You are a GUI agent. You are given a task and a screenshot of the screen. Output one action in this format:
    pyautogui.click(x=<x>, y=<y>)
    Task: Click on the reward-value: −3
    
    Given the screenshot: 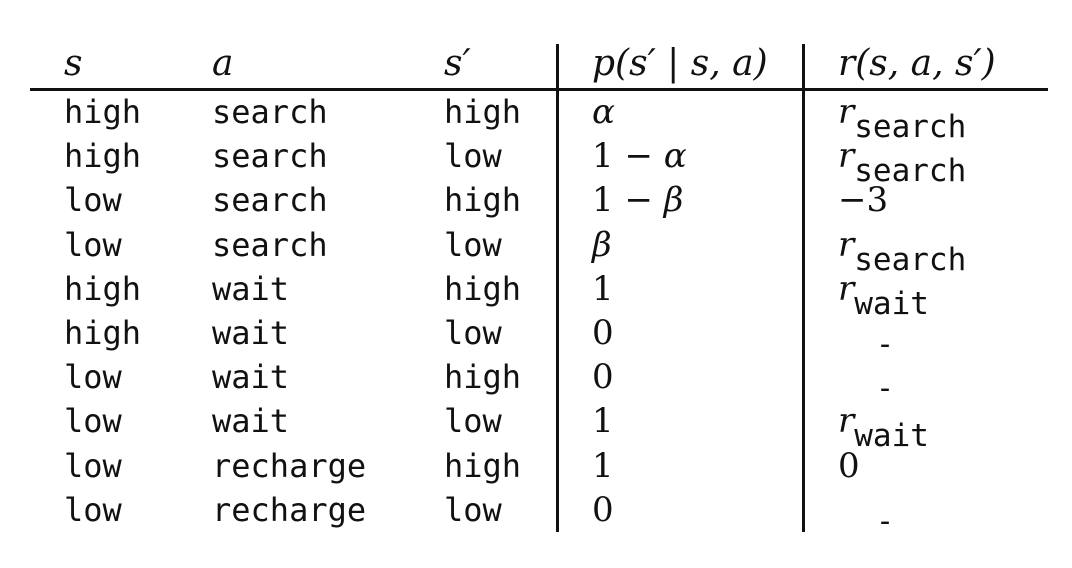 What is the action you would take?
    pyautogui.click(x=863, y=200)
    